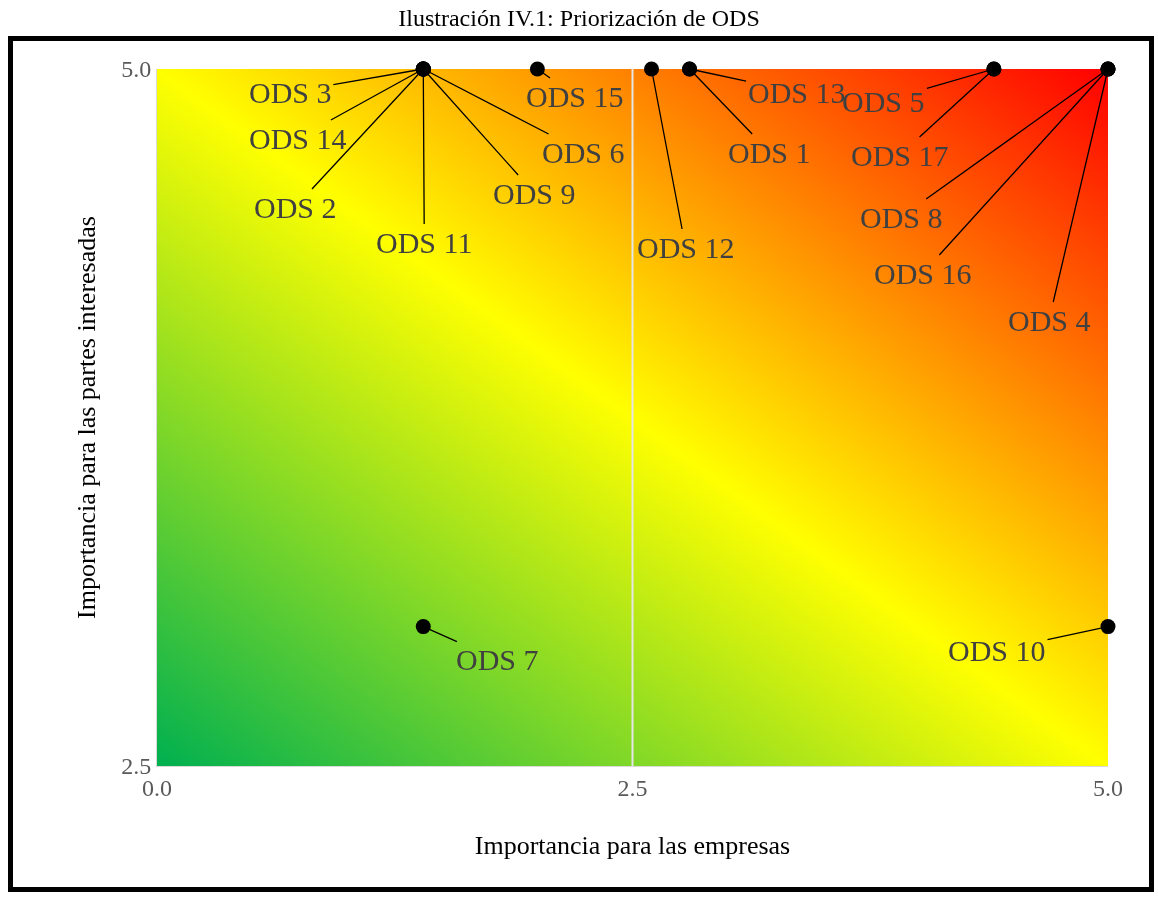 The width and height of the screenshot is (1158, 898). What do you see at coordinates (997, 650) in the screenshot?
I see `annotation: ODS 10` at bounding box center [997, 650].